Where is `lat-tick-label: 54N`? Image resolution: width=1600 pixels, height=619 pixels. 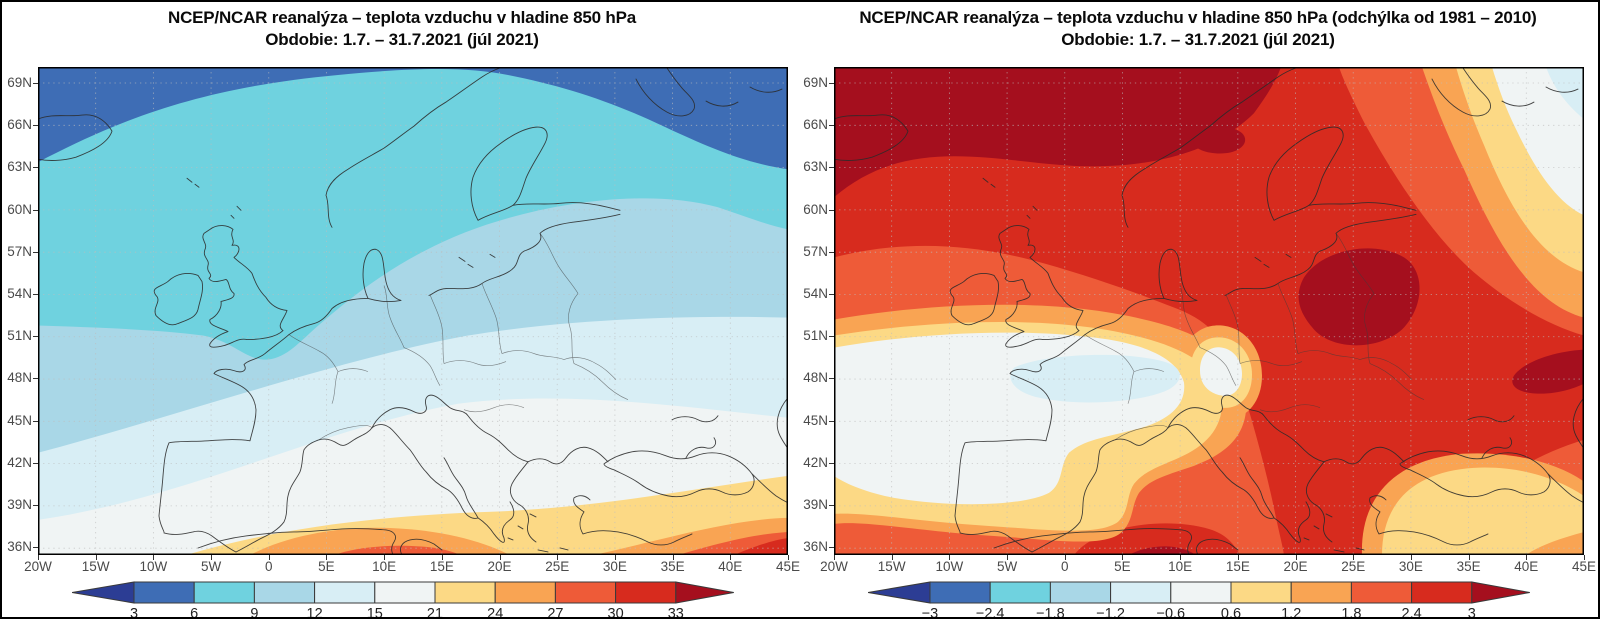
lat-tick-label: 54N is located at coordinates (19, 293).